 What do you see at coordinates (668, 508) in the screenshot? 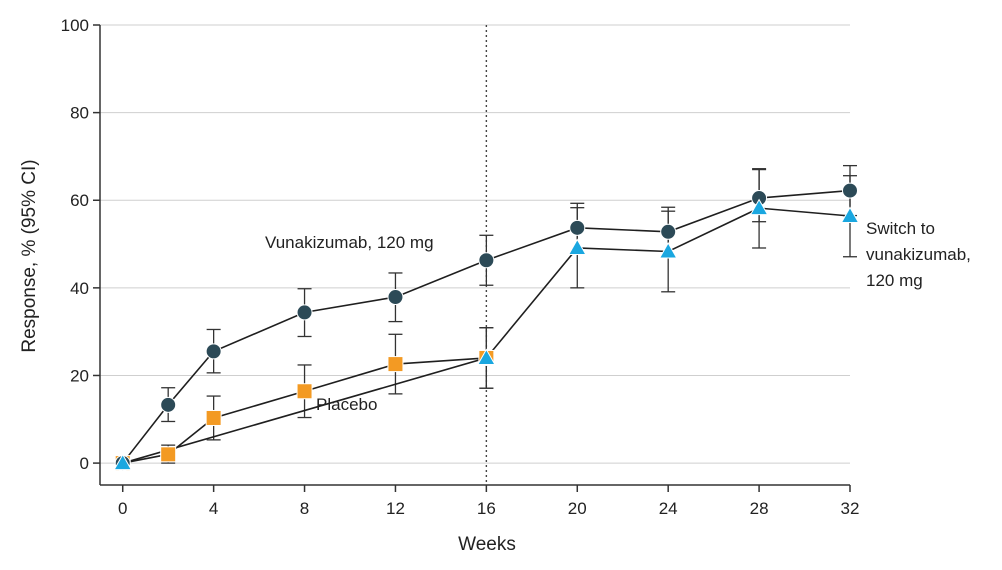
I see `x-tick-label-24: 24` at bounding box center [668, 508].